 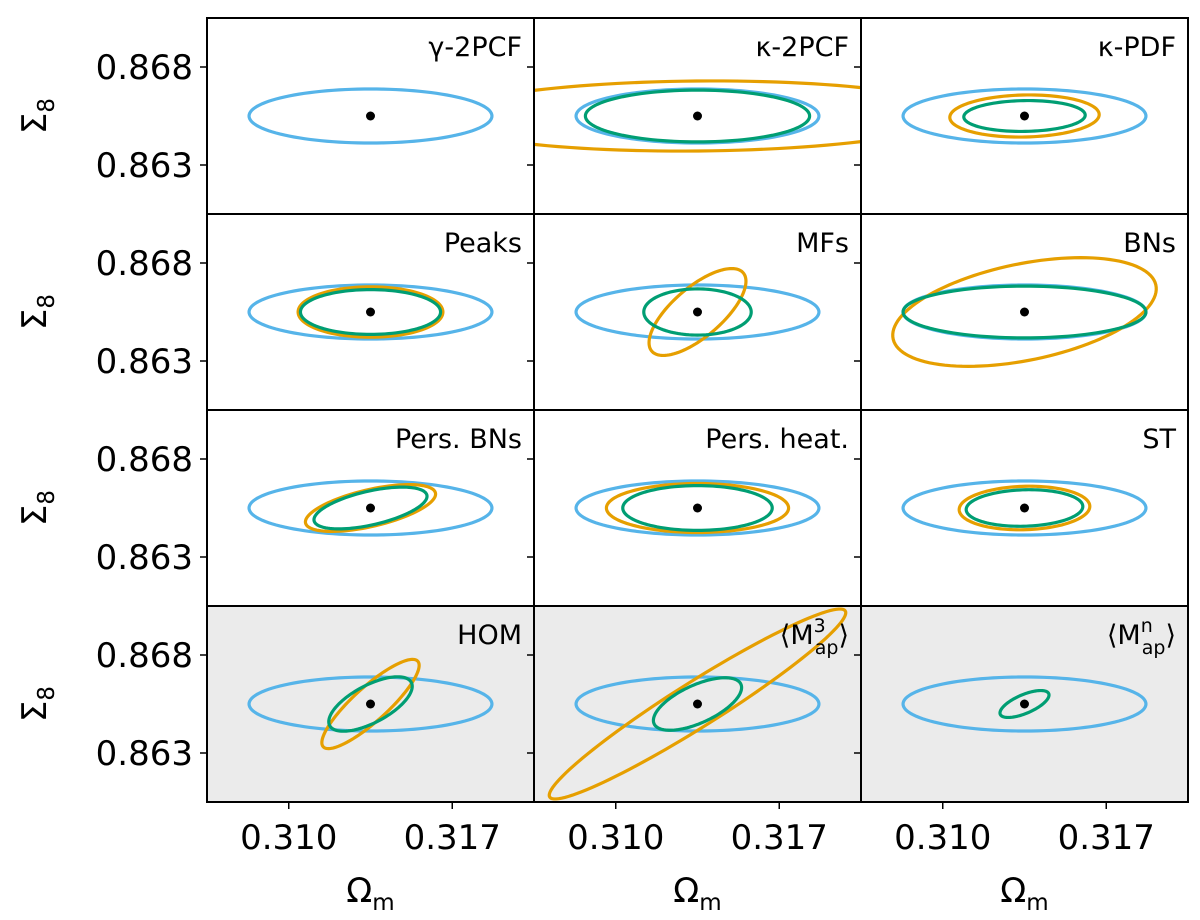 I want to click on panel-frame, so click(x=1024, y=704).